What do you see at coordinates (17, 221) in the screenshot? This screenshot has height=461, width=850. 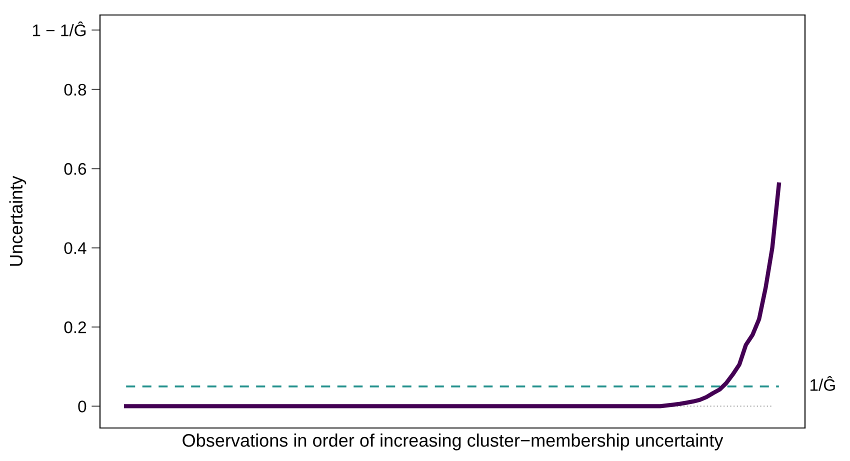 I see `y-axis-title: Uncertainty` at bounding box center [17, 221].